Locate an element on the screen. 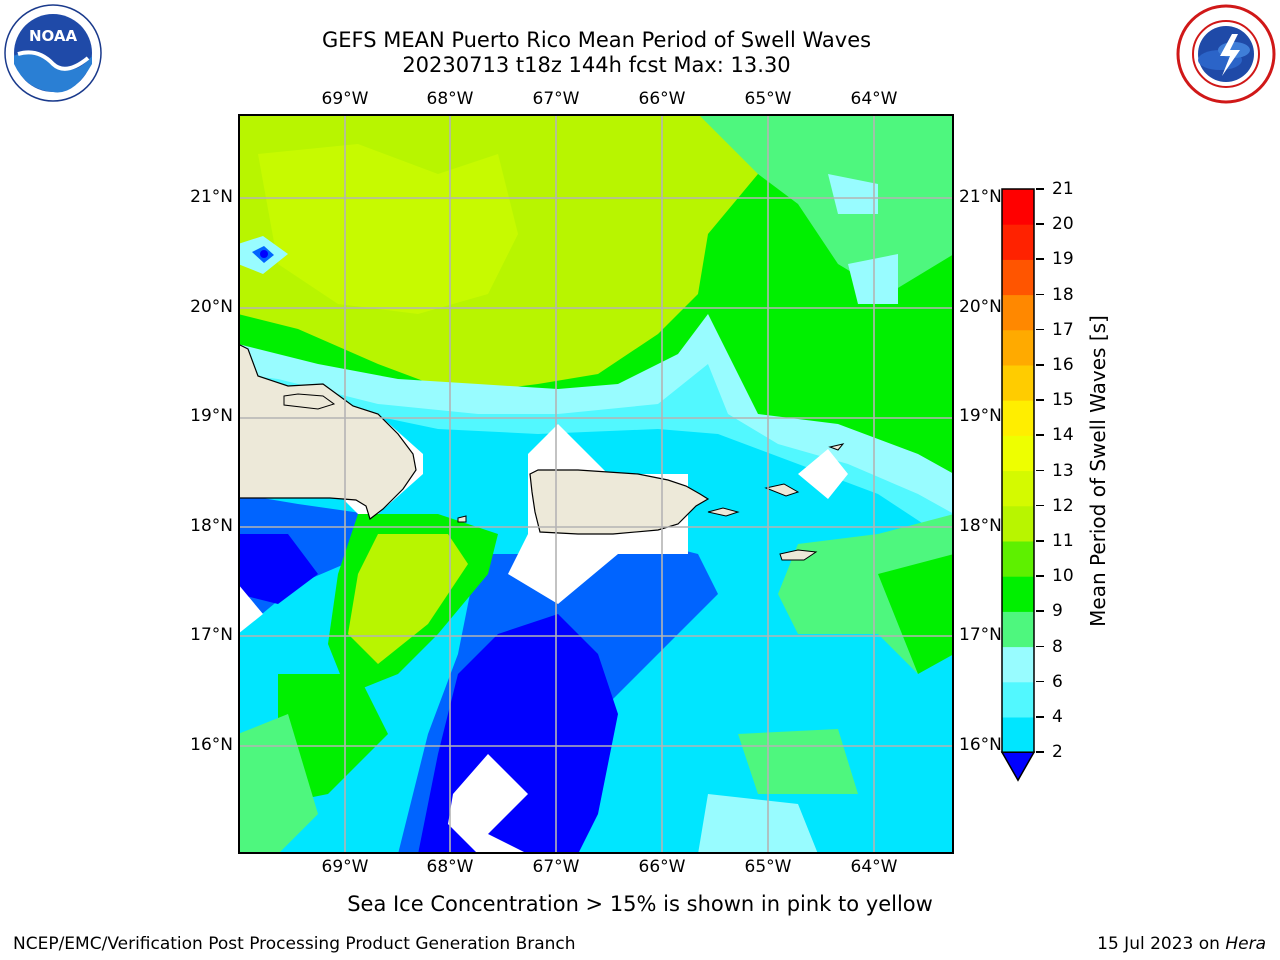 The image size is (1280, 960). lon-label-top-68w: 68°W is located at coordinates (450, 99).